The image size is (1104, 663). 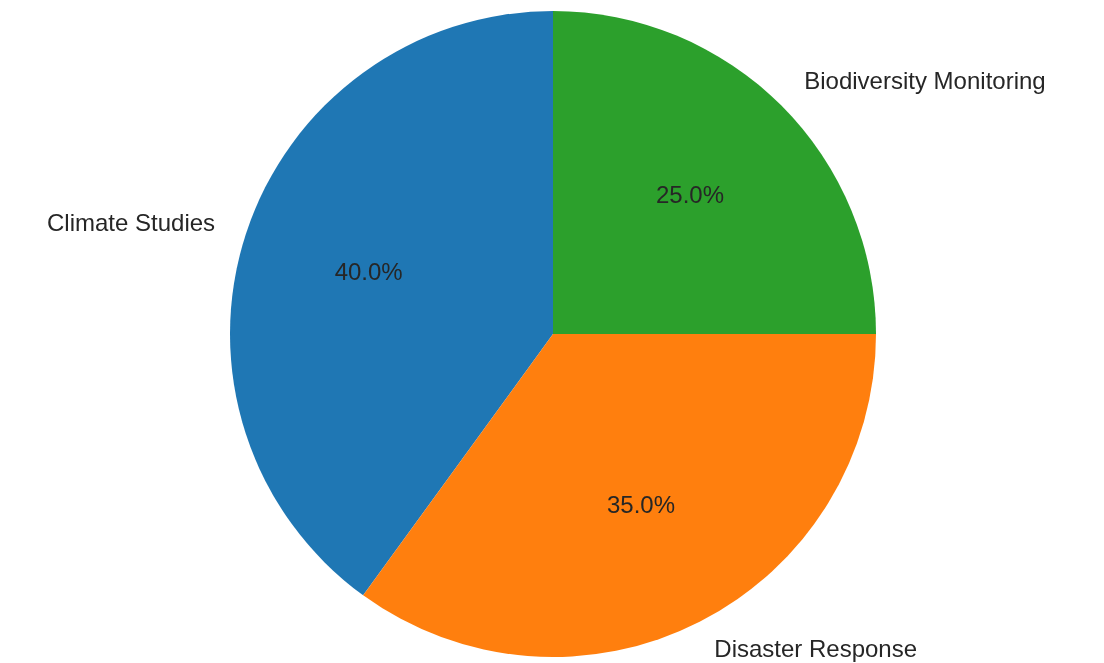 I want to click on data-label: 35.0%, so click(x=641, y=505).